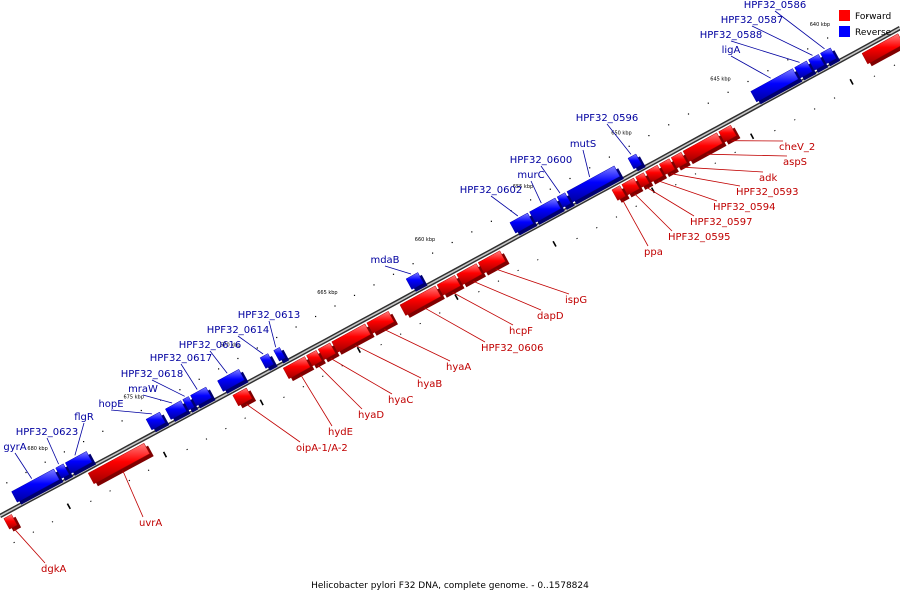 The image size is (900, 600). I want to click on legend: Forward Reverse, so click(865, 24).